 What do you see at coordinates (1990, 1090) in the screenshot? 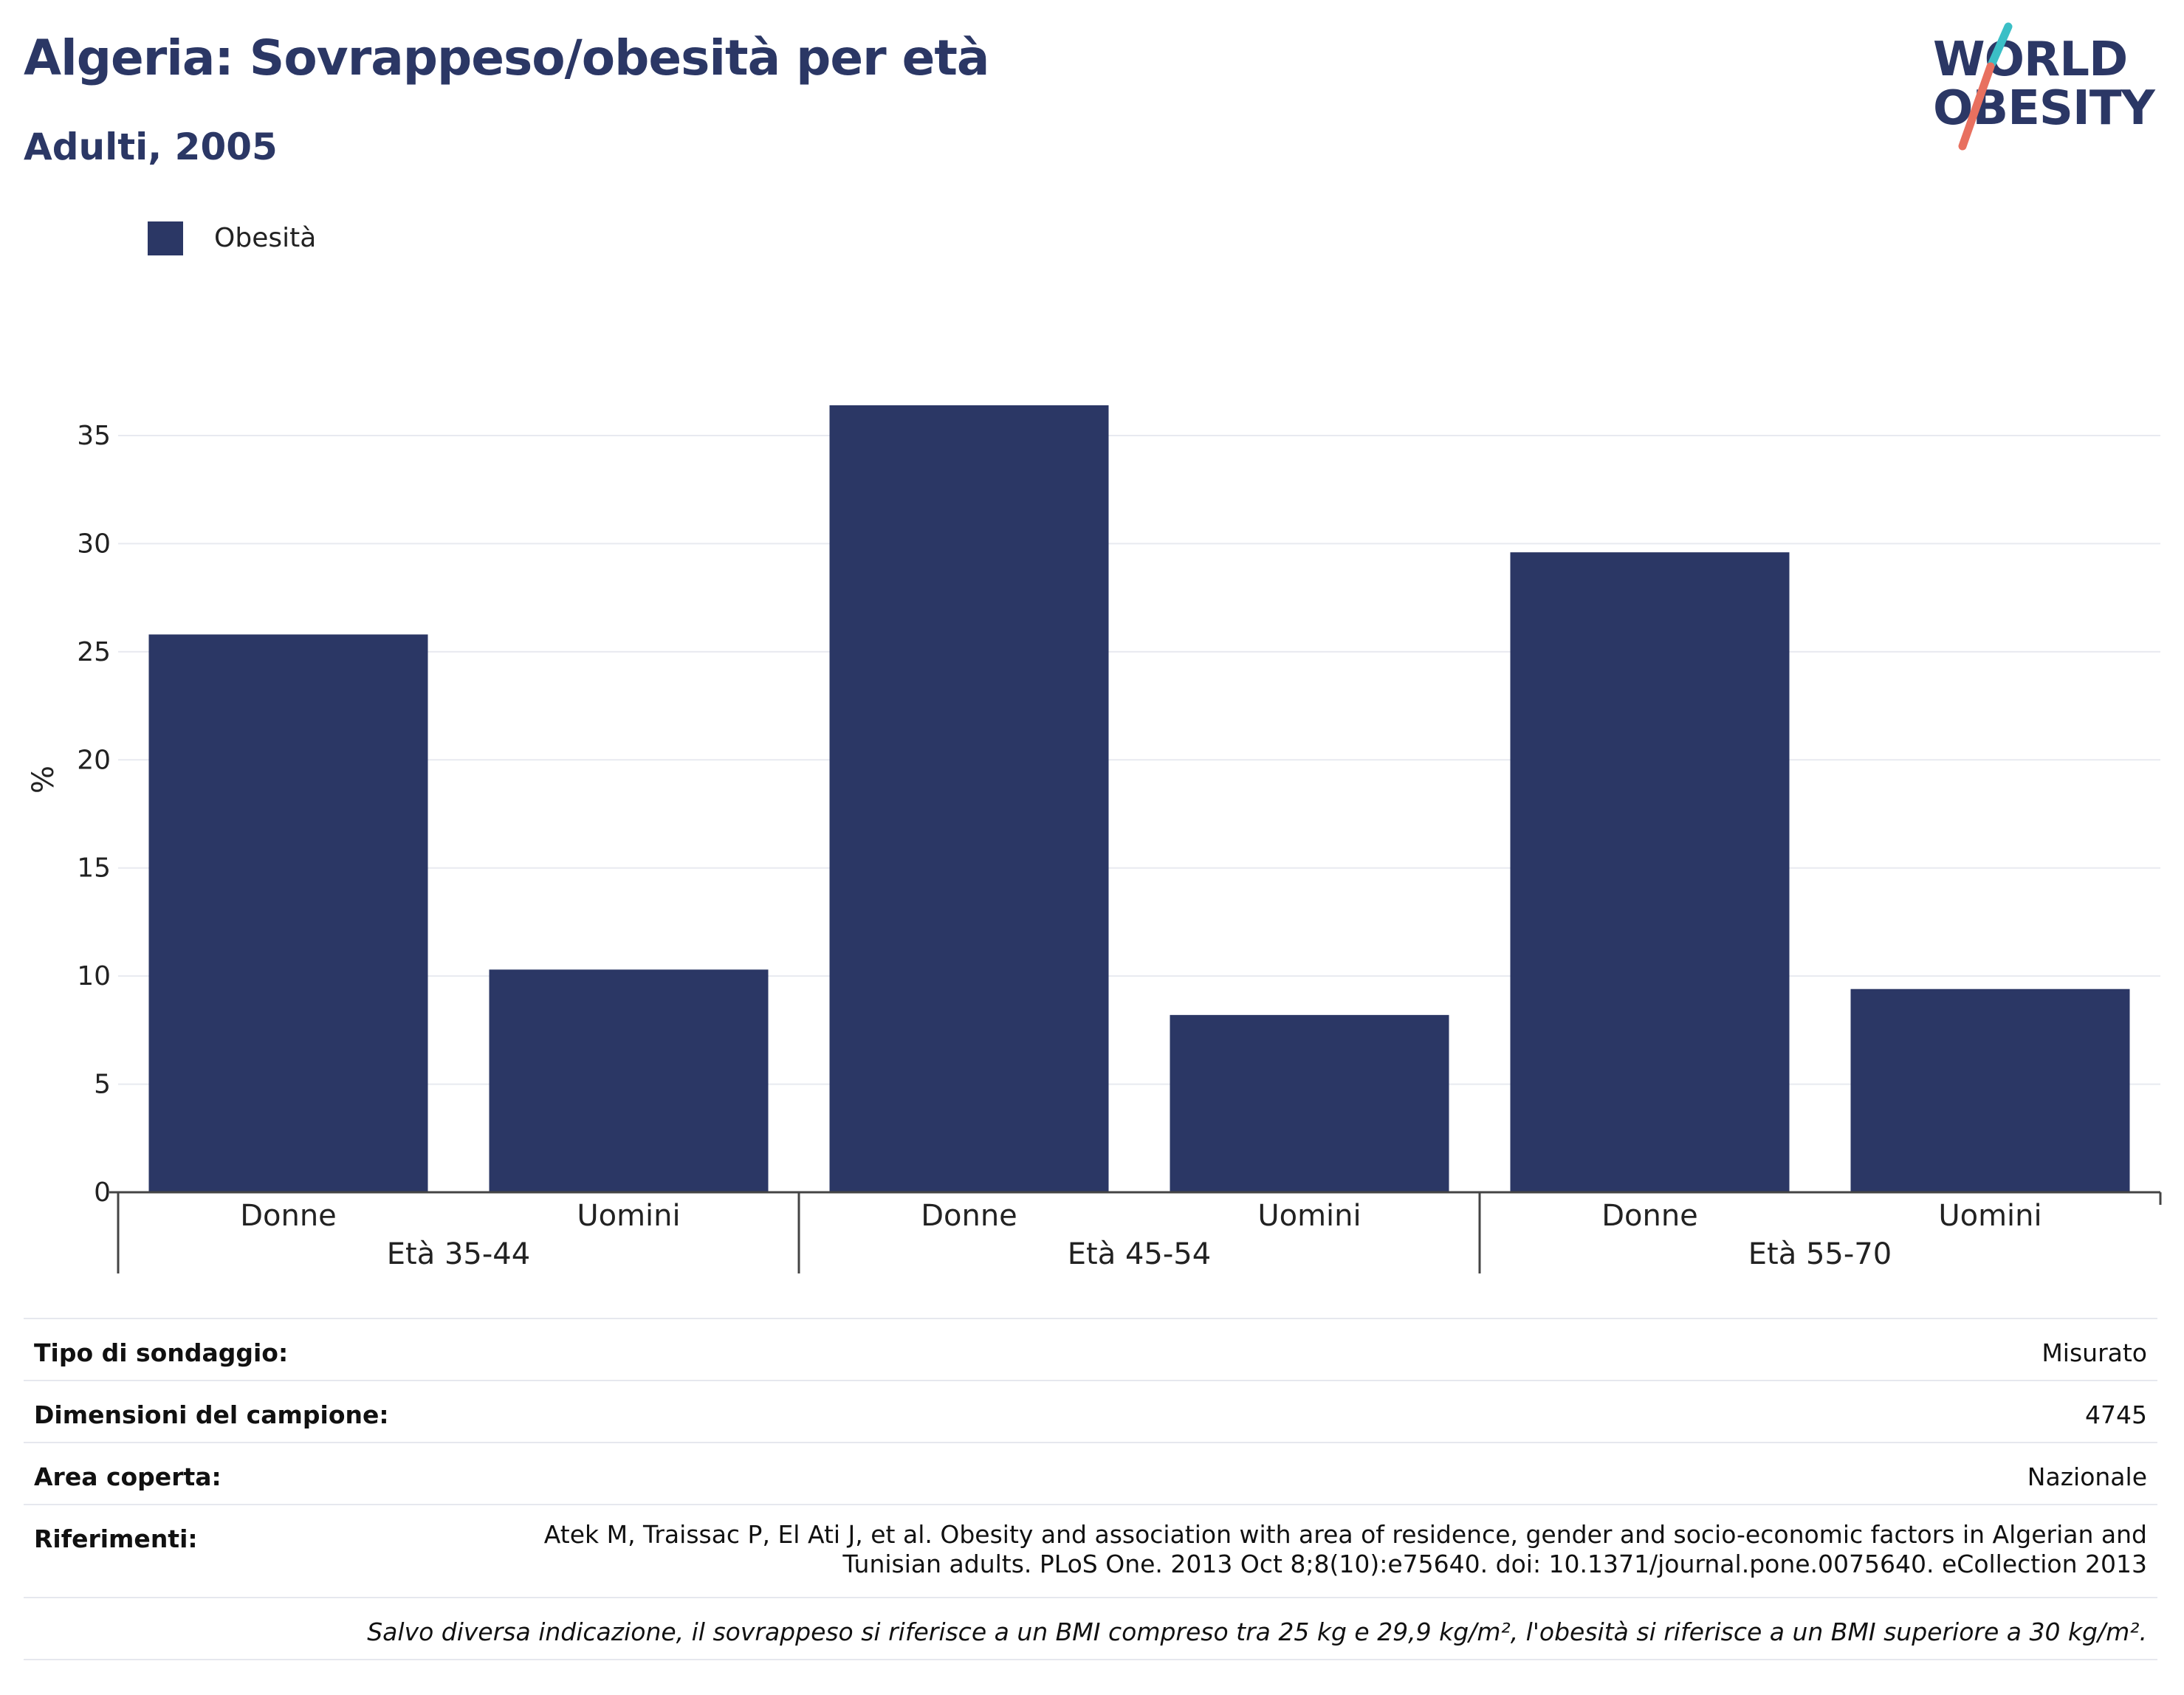
I see `bar-età-55-70-uomini` at bounding box center [1990, 1090].